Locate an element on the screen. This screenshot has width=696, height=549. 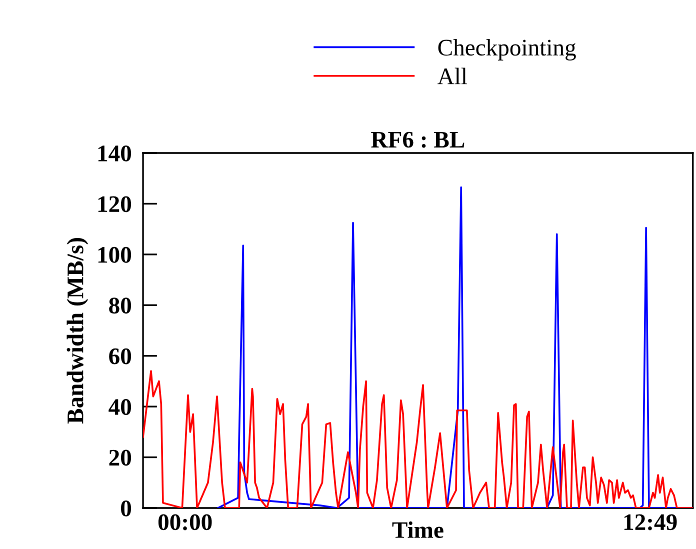
chart-title: RF6 : BL is located at coordinates (417, 140).